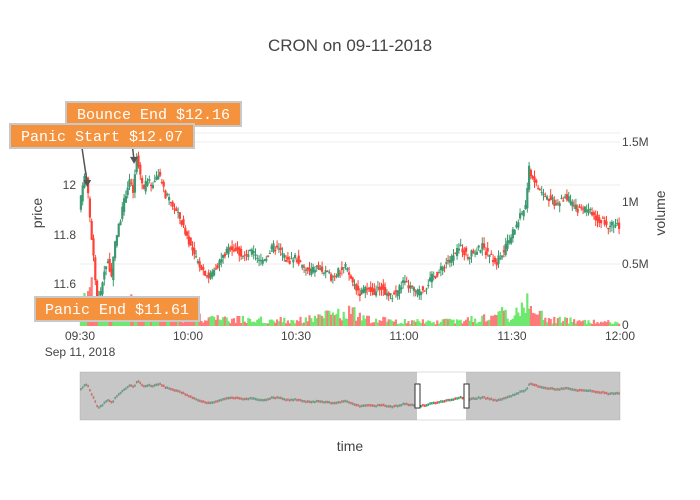  Describe the element at coordinates (350, 396) in the screenshot. I see `range-slider` at that location.